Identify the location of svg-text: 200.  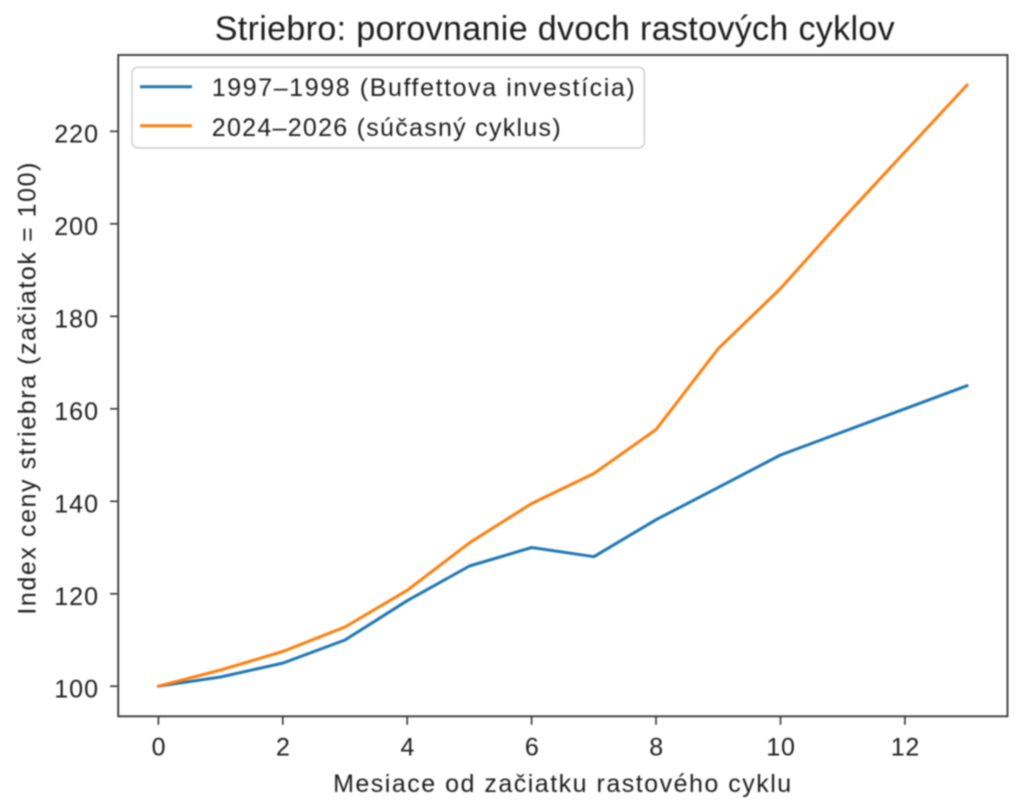
(76, 227).